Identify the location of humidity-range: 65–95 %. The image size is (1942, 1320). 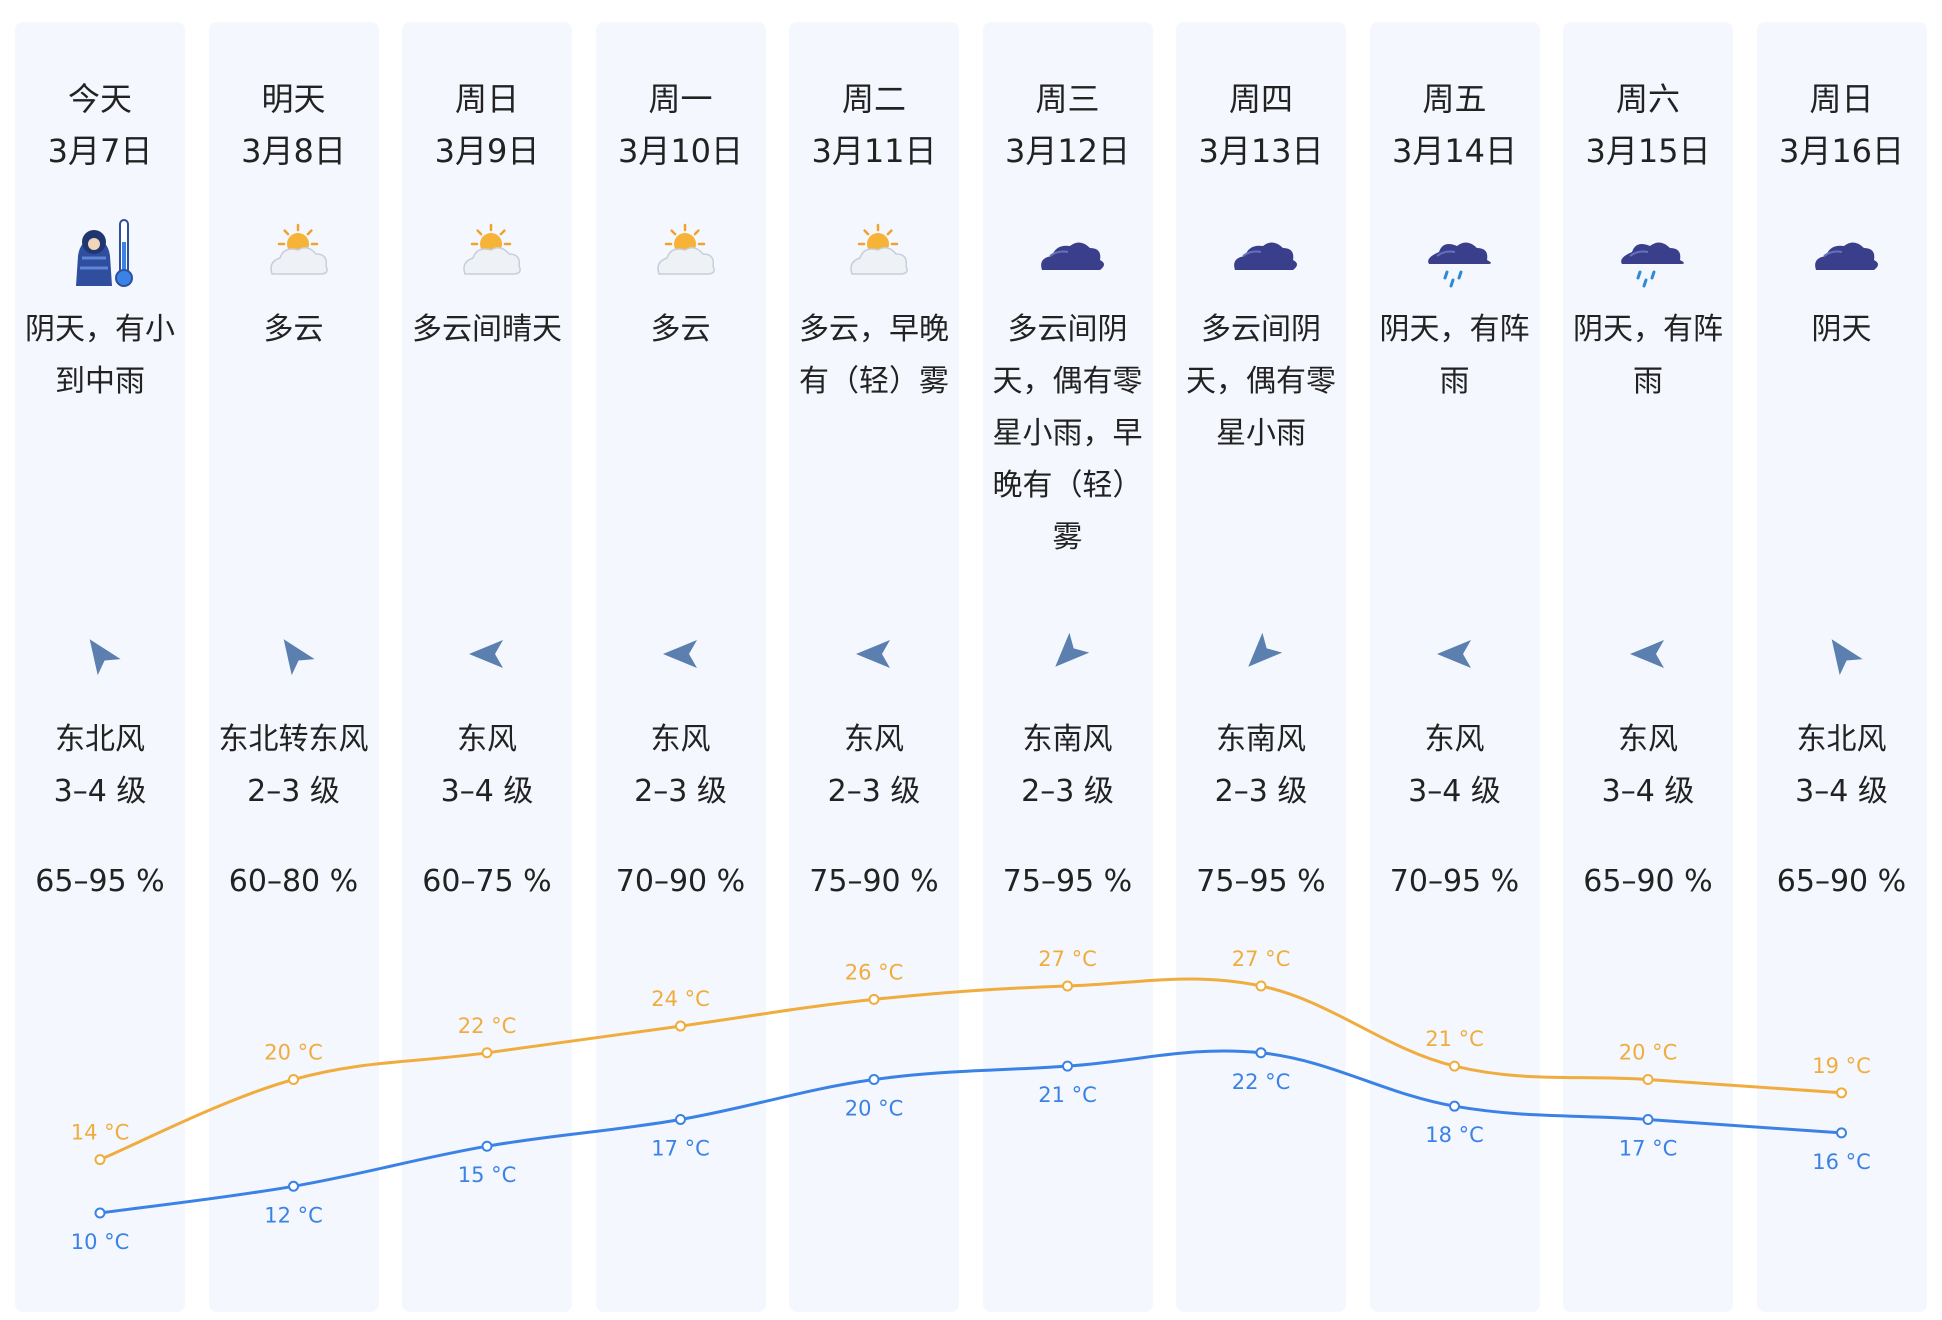
(100, 881).